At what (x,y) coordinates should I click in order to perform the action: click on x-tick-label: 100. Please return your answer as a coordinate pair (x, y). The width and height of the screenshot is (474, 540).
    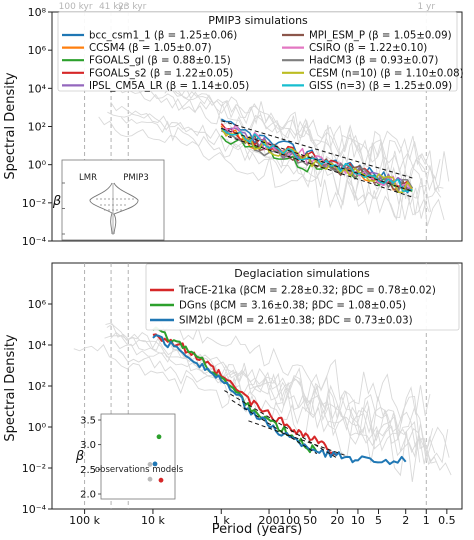
    Looking at the image, I should click on (289, 520).